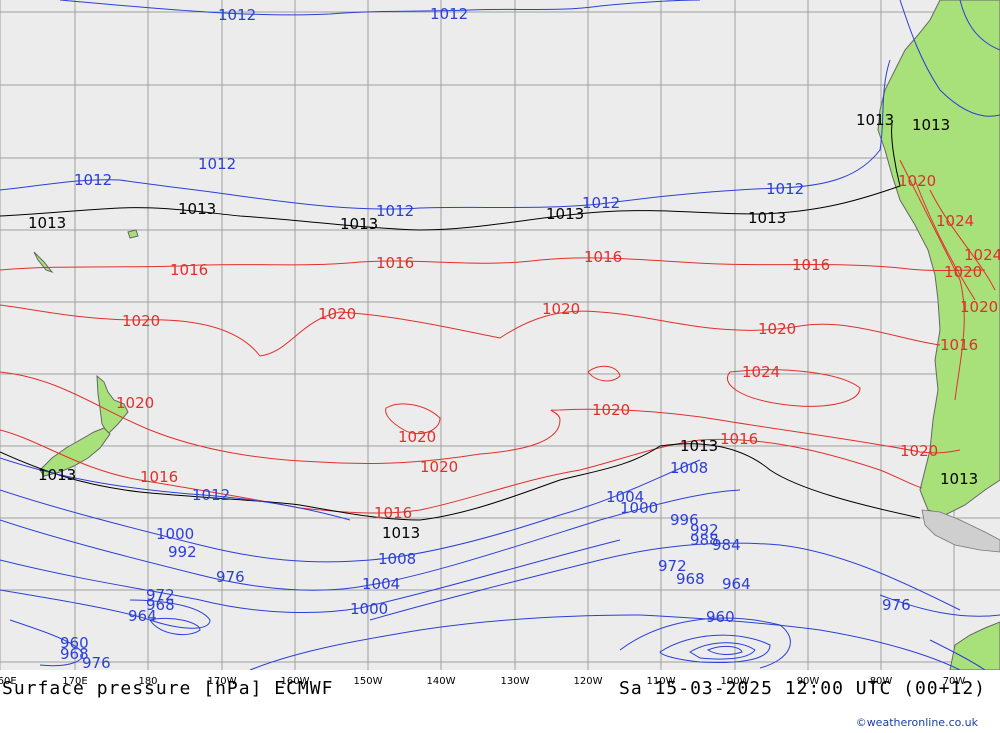 The width and height of the screenshot is (1000, 733). Describe the element at coordinates (661, 681) in the screenshot. I see `lon-label: 110W` at that location.